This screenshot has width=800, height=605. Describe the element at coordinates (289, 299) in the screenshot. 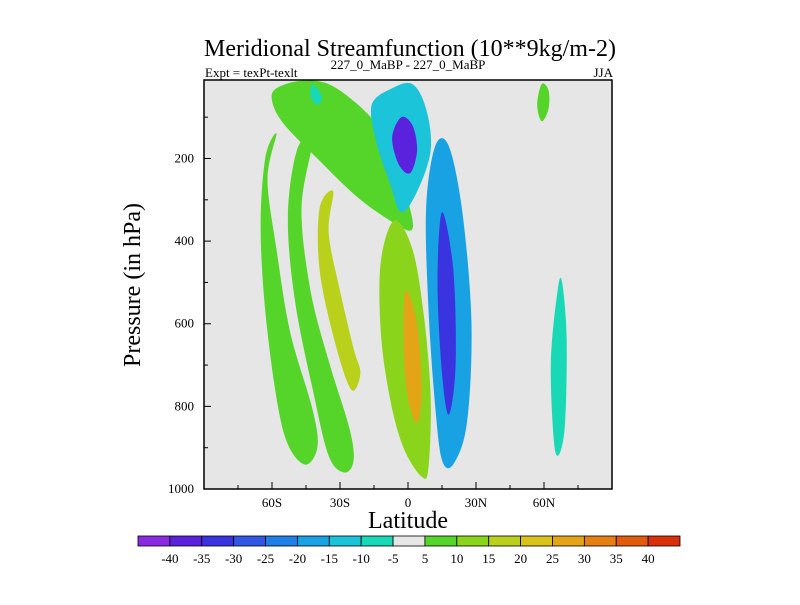

I see `contour-sh-positive-lower` at that location.